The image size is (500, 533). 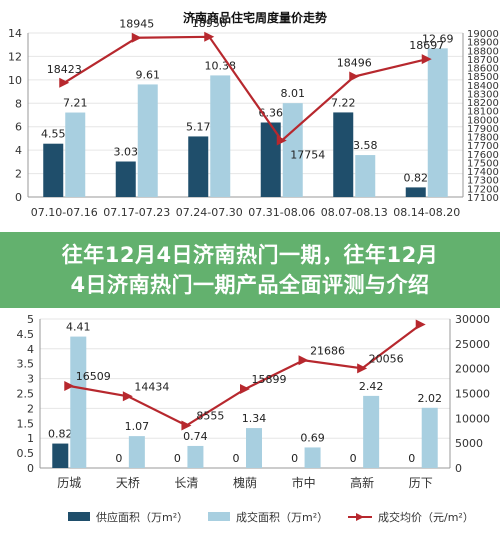 What do you see at coordinates (360, 517) in the screenshot?
I see `legend-price-swatch-marker` at bounding box center [360, 517].